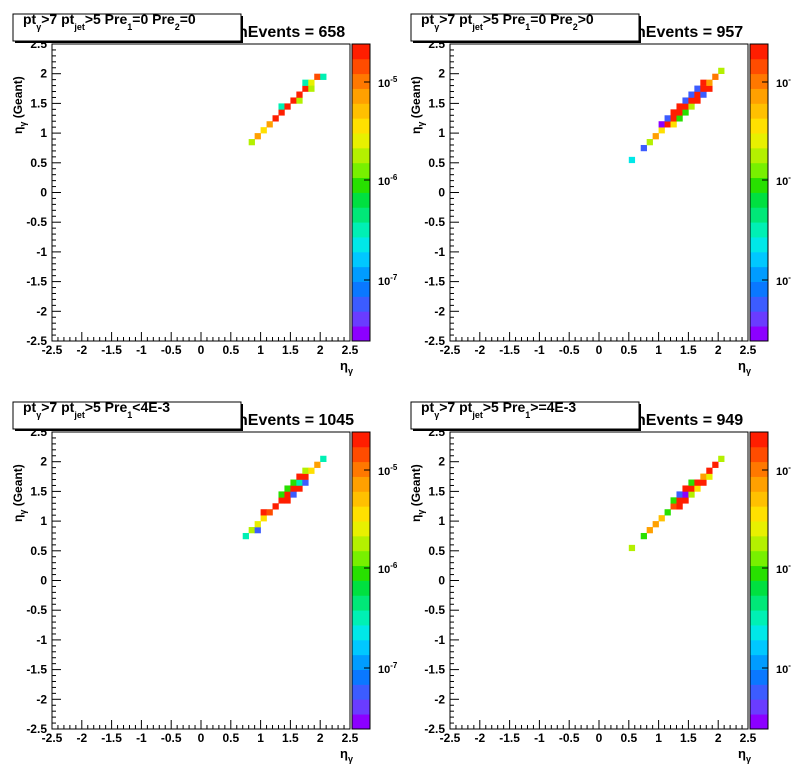 The height and width of the screenshot is (772, 796). Describe the element at coordinates (320, 738) in the screenshot. I see `x-tick-label: 2` at that location.